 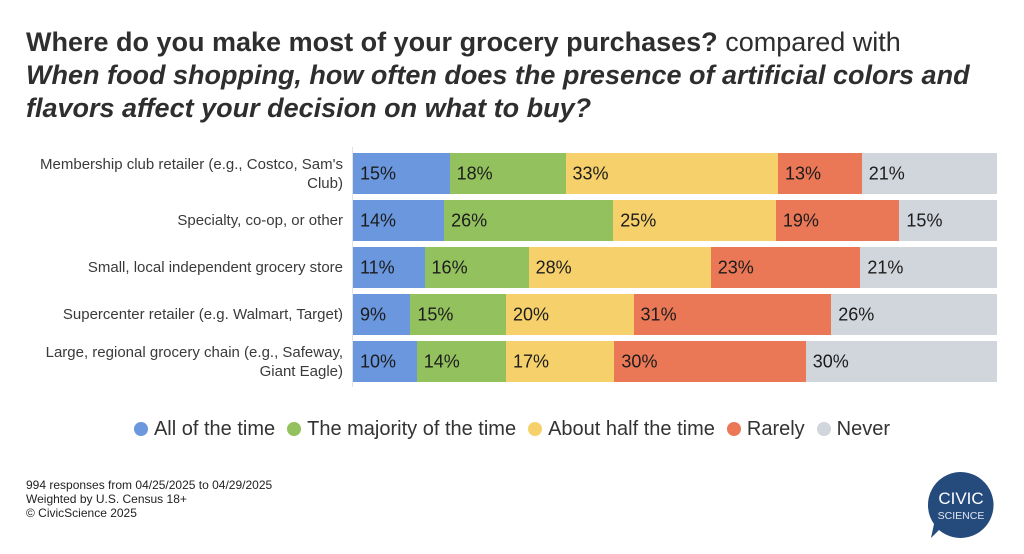 I want to click on bar-segment: 10%, so click(x=385, y=361).